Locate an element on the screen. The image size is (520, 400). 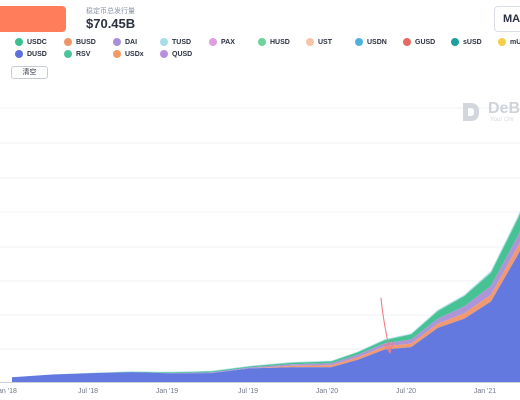
legend-label: RSV is located at coordinates (83, 54).